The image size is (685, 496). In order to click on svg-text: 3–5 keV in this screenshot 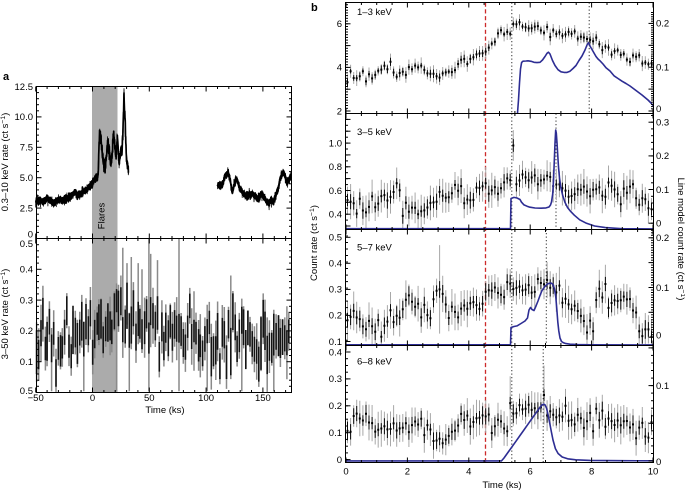, I will do `click(375, 132)`.